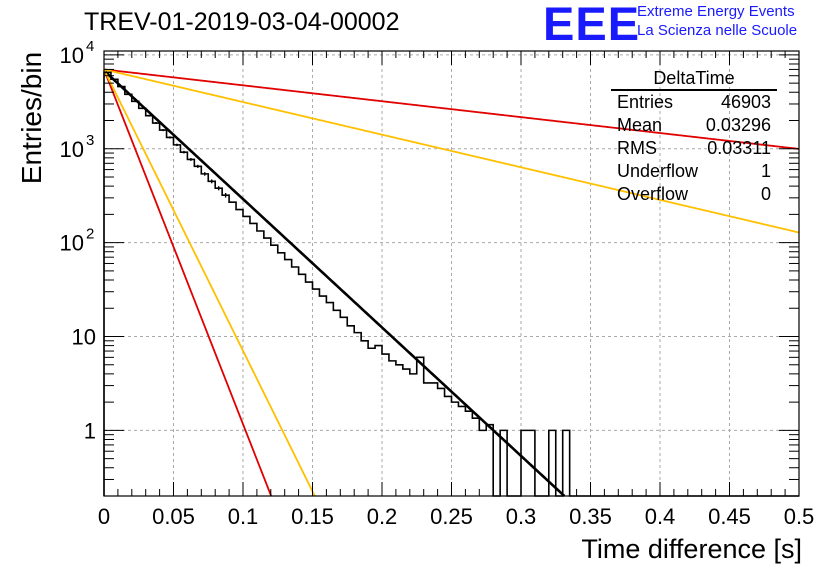 This screenshot has width=836, height=572. I want to click on x-tick-label: 0, so click(104, 516).